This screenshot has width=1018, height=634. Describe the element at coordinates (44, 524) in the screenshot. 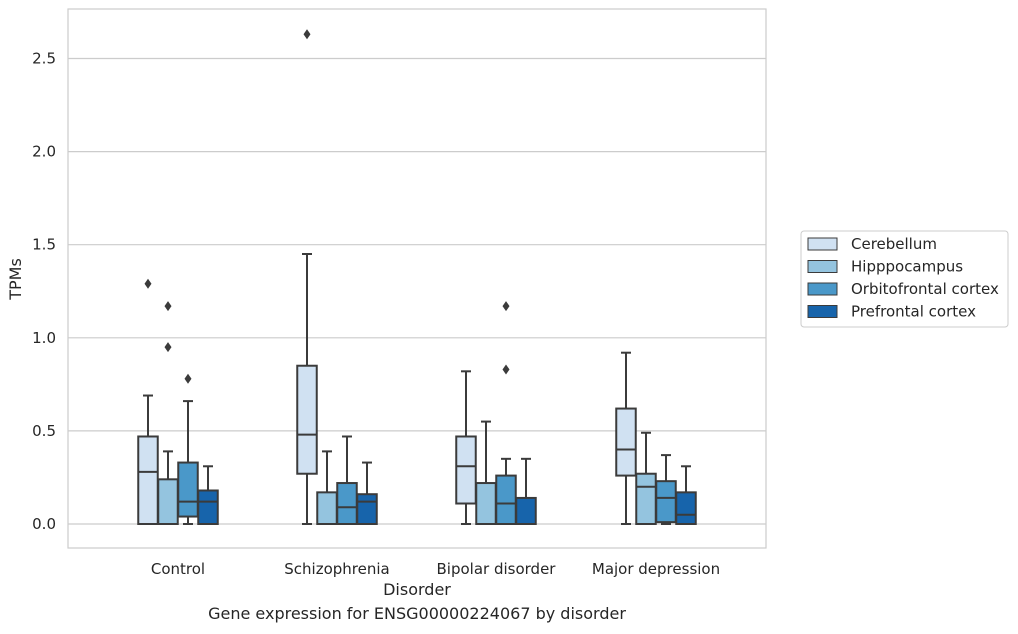

I see `y-tick-label: 0.0` at that location.